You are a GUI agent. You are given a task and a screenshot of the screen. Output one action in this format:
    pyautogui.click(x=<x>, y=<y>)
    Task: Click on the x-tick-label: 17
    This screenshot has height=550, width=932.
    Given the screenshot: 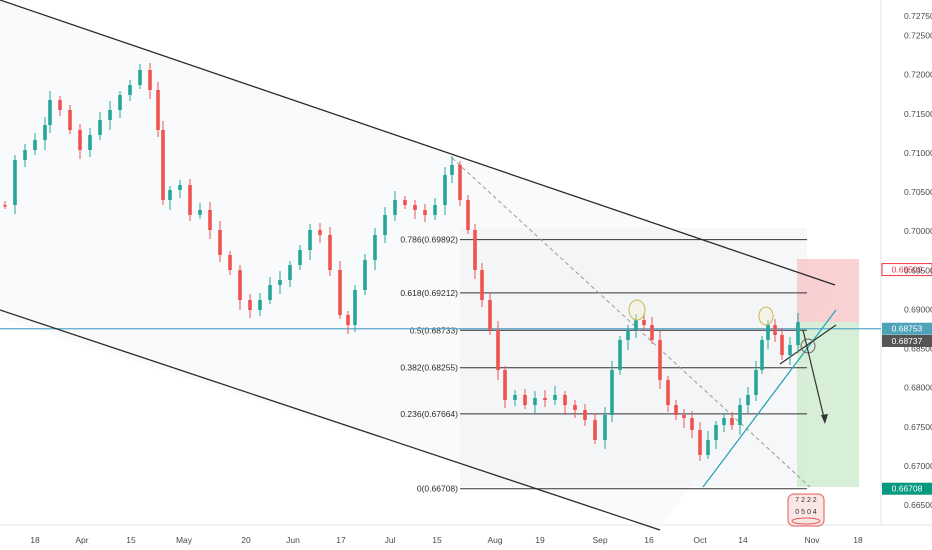 What is the action you would take?
    pyautogui.click(x=341, y=540)
    